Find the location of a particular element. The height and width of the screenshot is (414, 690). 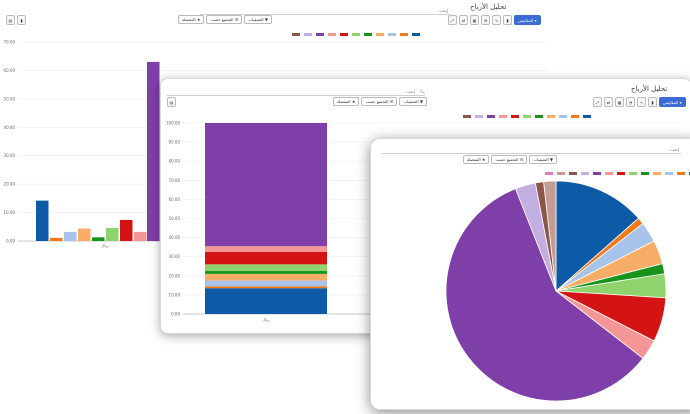

search-bar: 🔍︎ is located at coordinates (296, 91).